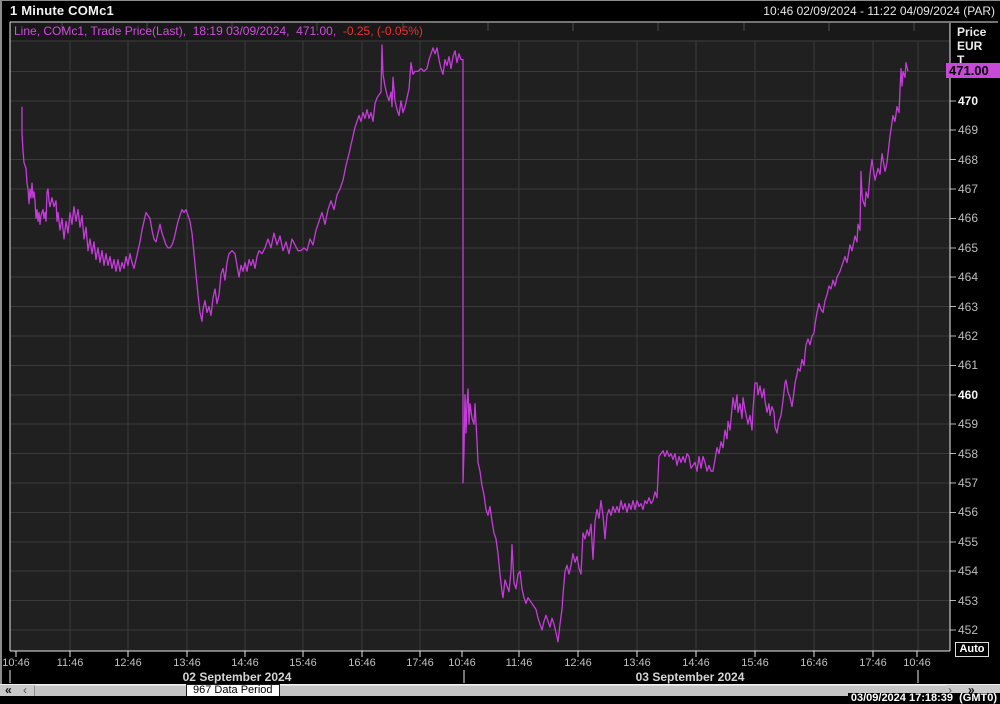  Describe the element at coordinates (968, 483) in the screenshot. I see `price-tick-label: 457` at that location.